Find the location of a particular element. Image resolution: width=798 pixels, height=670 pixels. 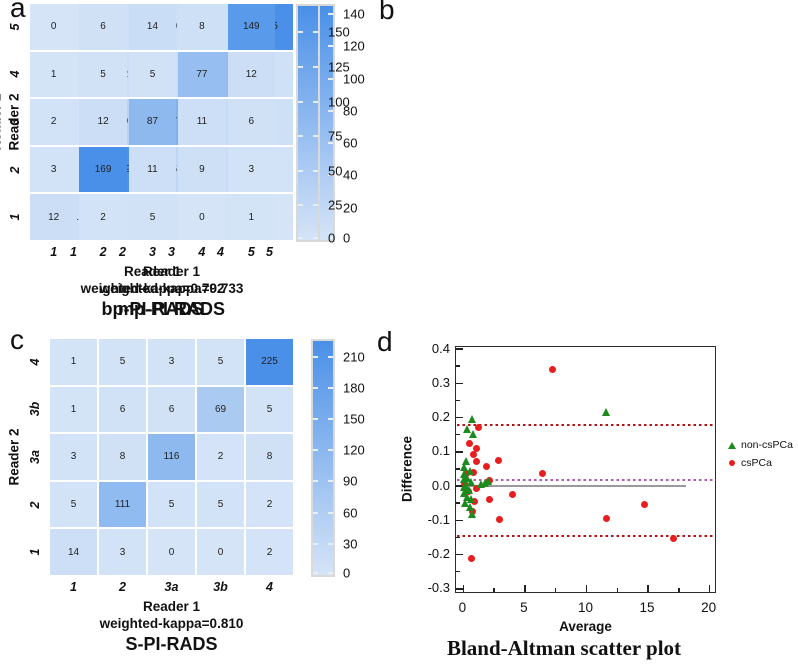

matrix-cell: 11 is located at coordinates (202, 122).